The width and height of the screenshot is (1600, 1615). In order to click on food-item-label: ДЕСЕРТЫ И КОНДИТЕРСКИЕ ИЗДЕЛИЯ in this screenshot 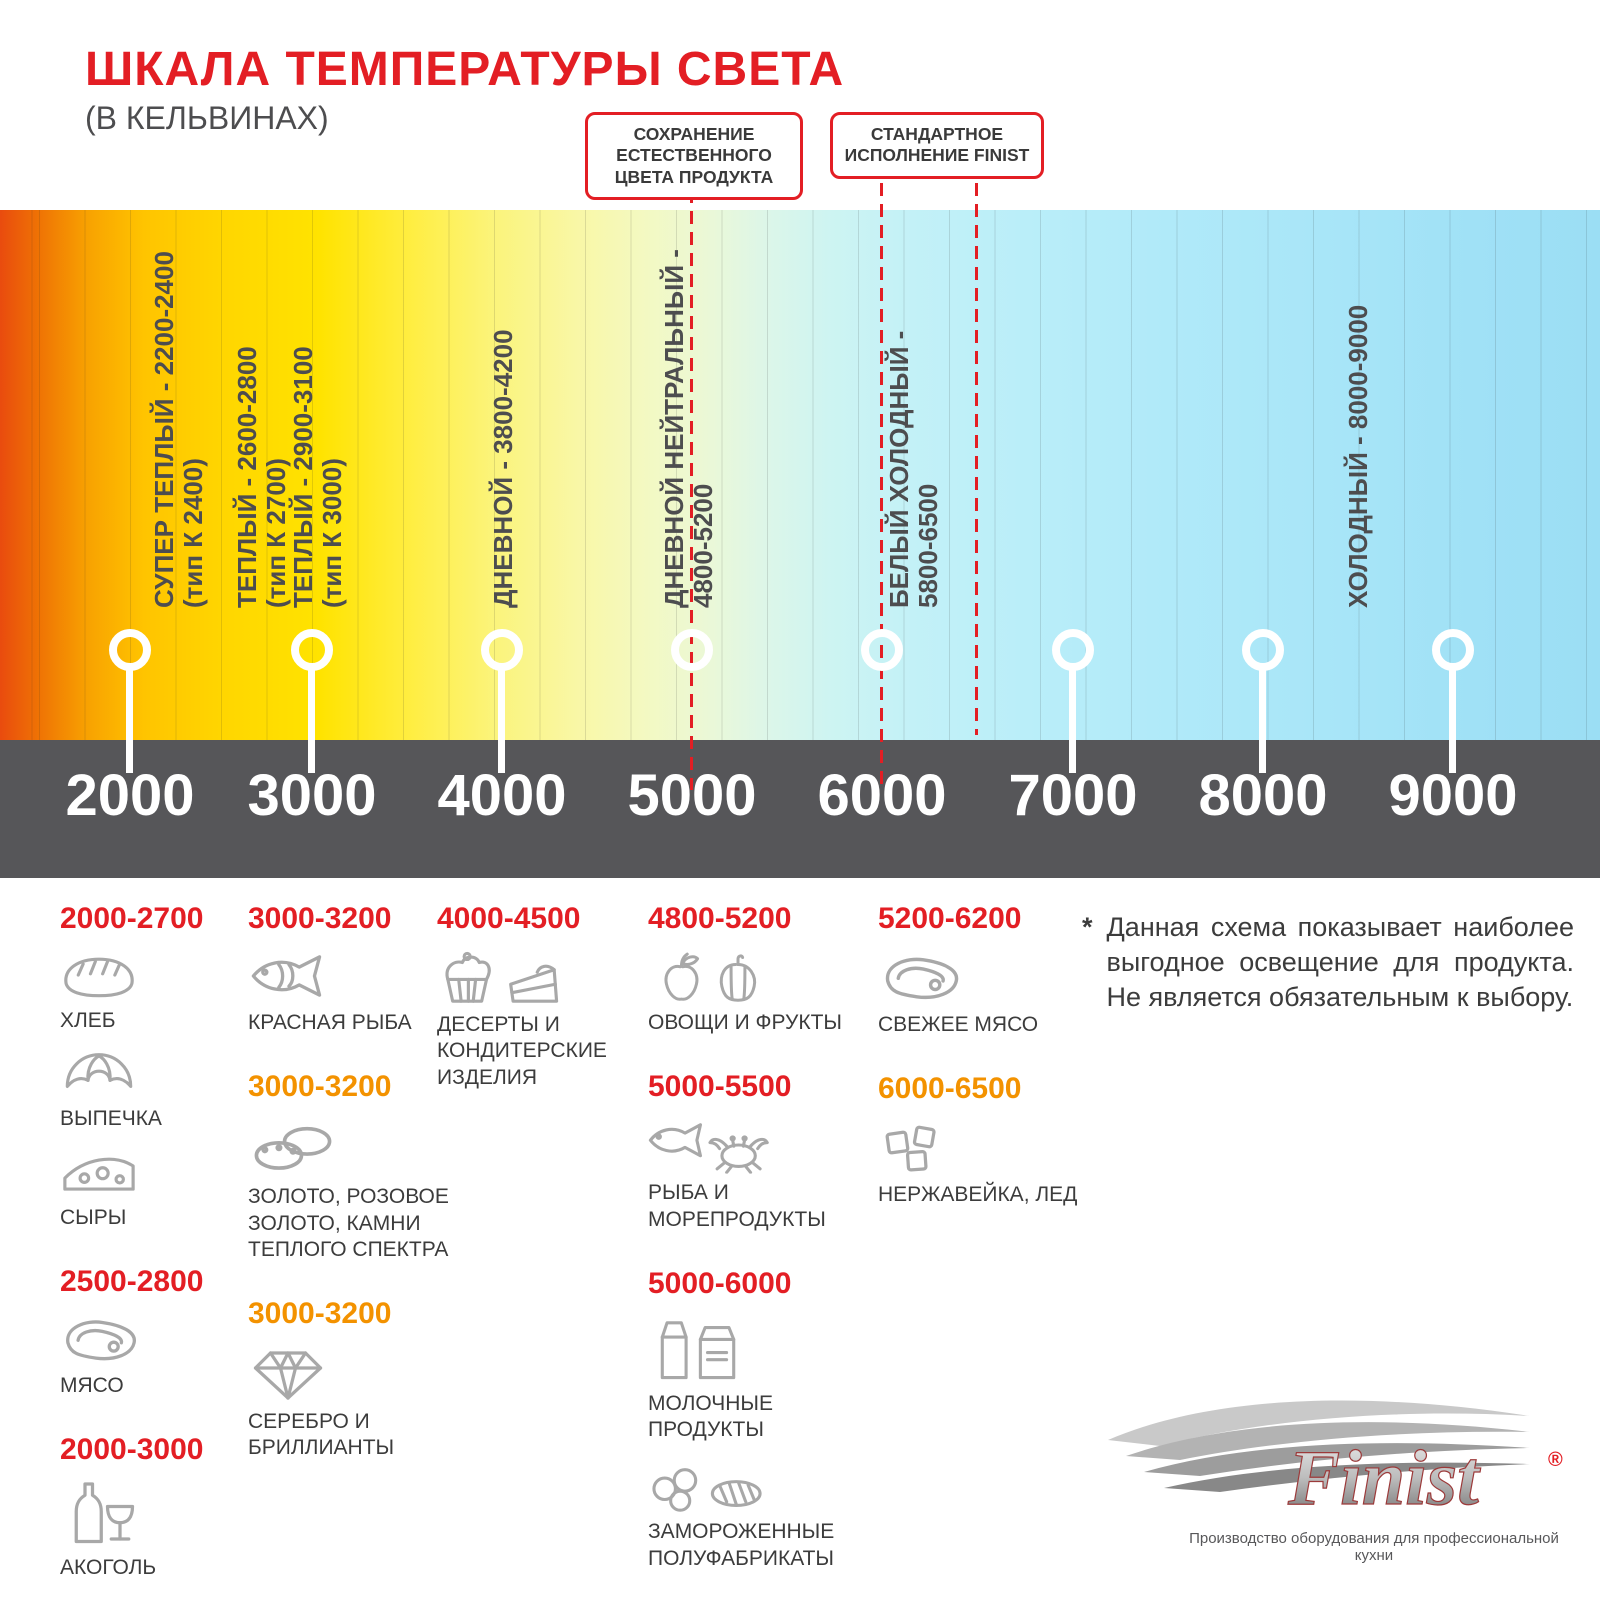, I will do `click(522, 1051)`.